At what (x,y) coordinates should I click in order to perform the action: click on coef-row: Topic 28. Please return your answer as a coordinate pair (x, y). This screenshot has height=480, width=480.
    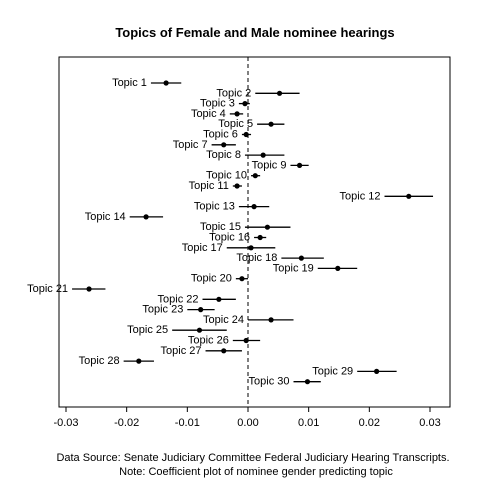
    Looking at the image, I should click on (116, 361).